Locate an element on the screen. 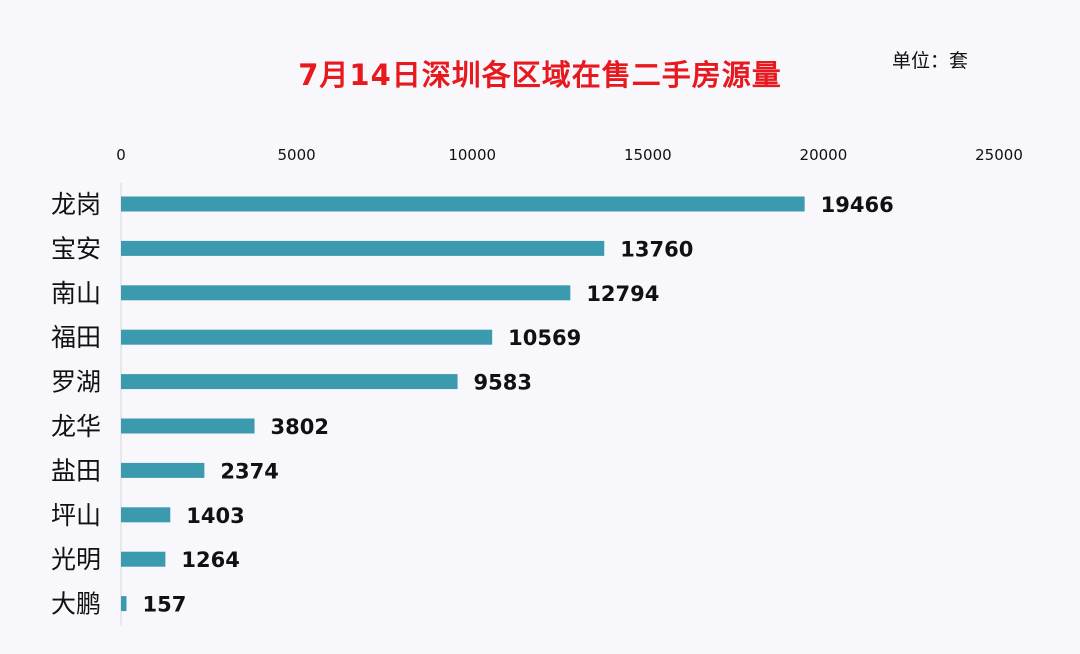  data-label: 157 is located at coordinates (165, 605).